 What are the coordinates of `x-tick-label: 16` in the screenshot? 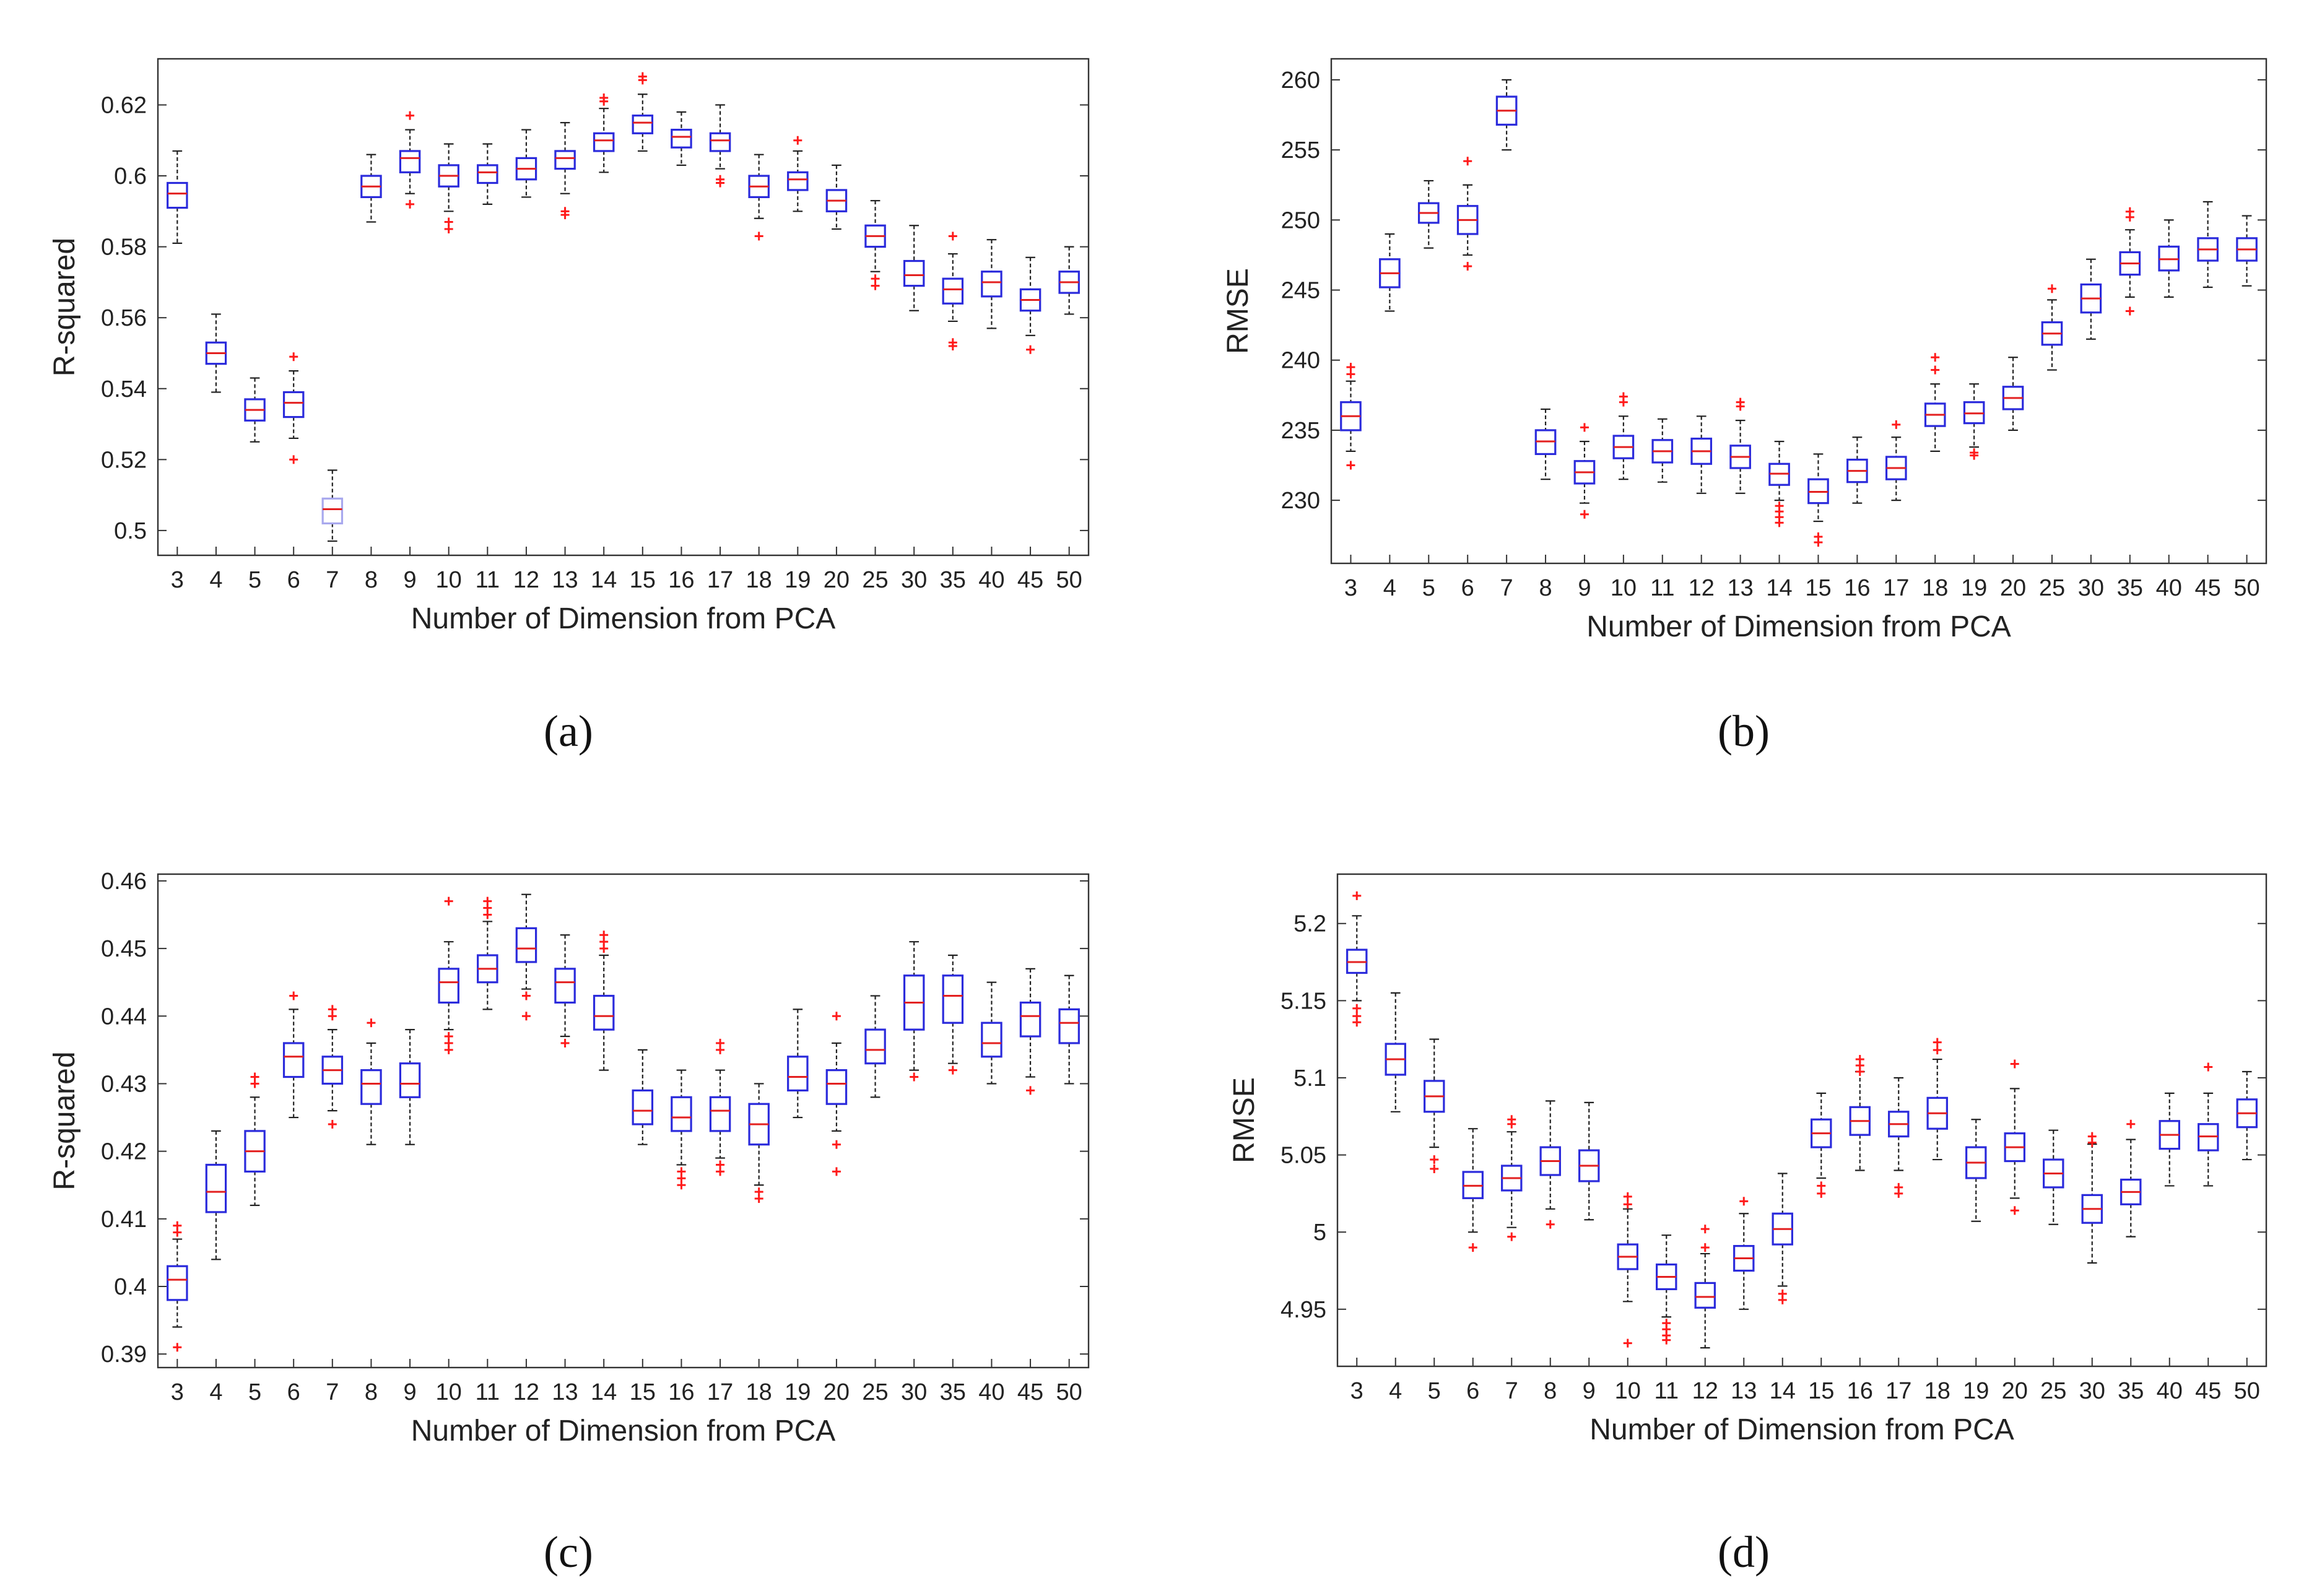 It's located at (681, 1392).